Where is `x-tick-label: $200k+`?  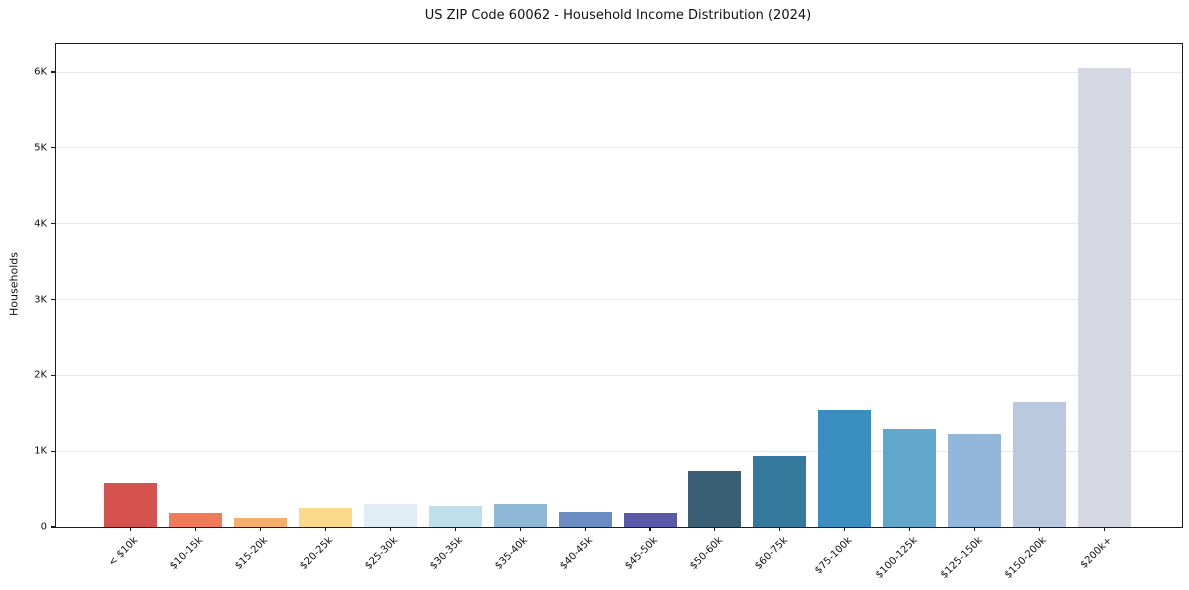 x-tick-label: $200k+ is located at coordinates (1096, 553).